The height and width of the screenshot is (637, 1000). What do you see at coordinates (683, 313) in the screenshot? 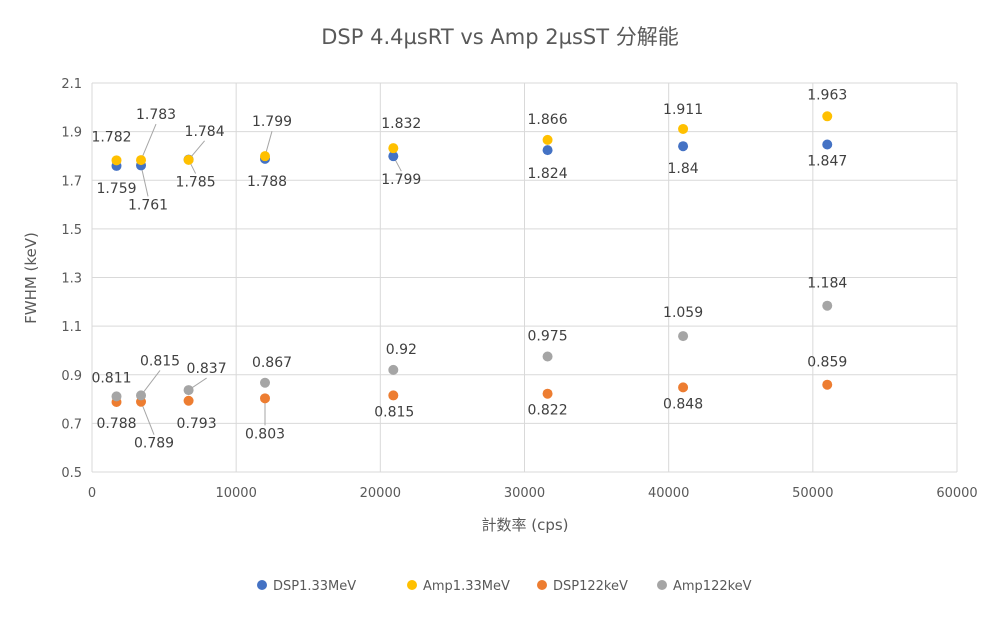
I see `data-label: 1.059` at bounding box center [683, 313].